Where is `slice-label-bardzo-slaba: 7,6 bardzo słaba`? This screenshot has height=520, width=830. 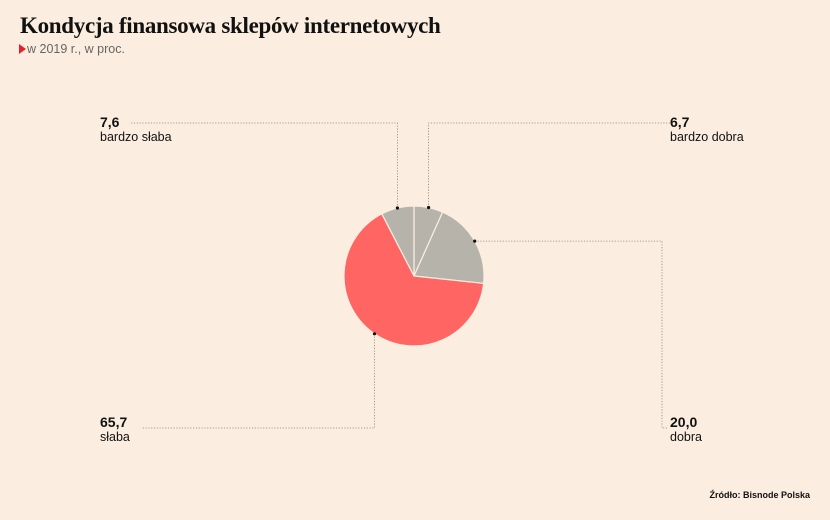 slice-label-bardzo-slaba: 7,6 bardzo słaba is located at coordinates (136, 129).